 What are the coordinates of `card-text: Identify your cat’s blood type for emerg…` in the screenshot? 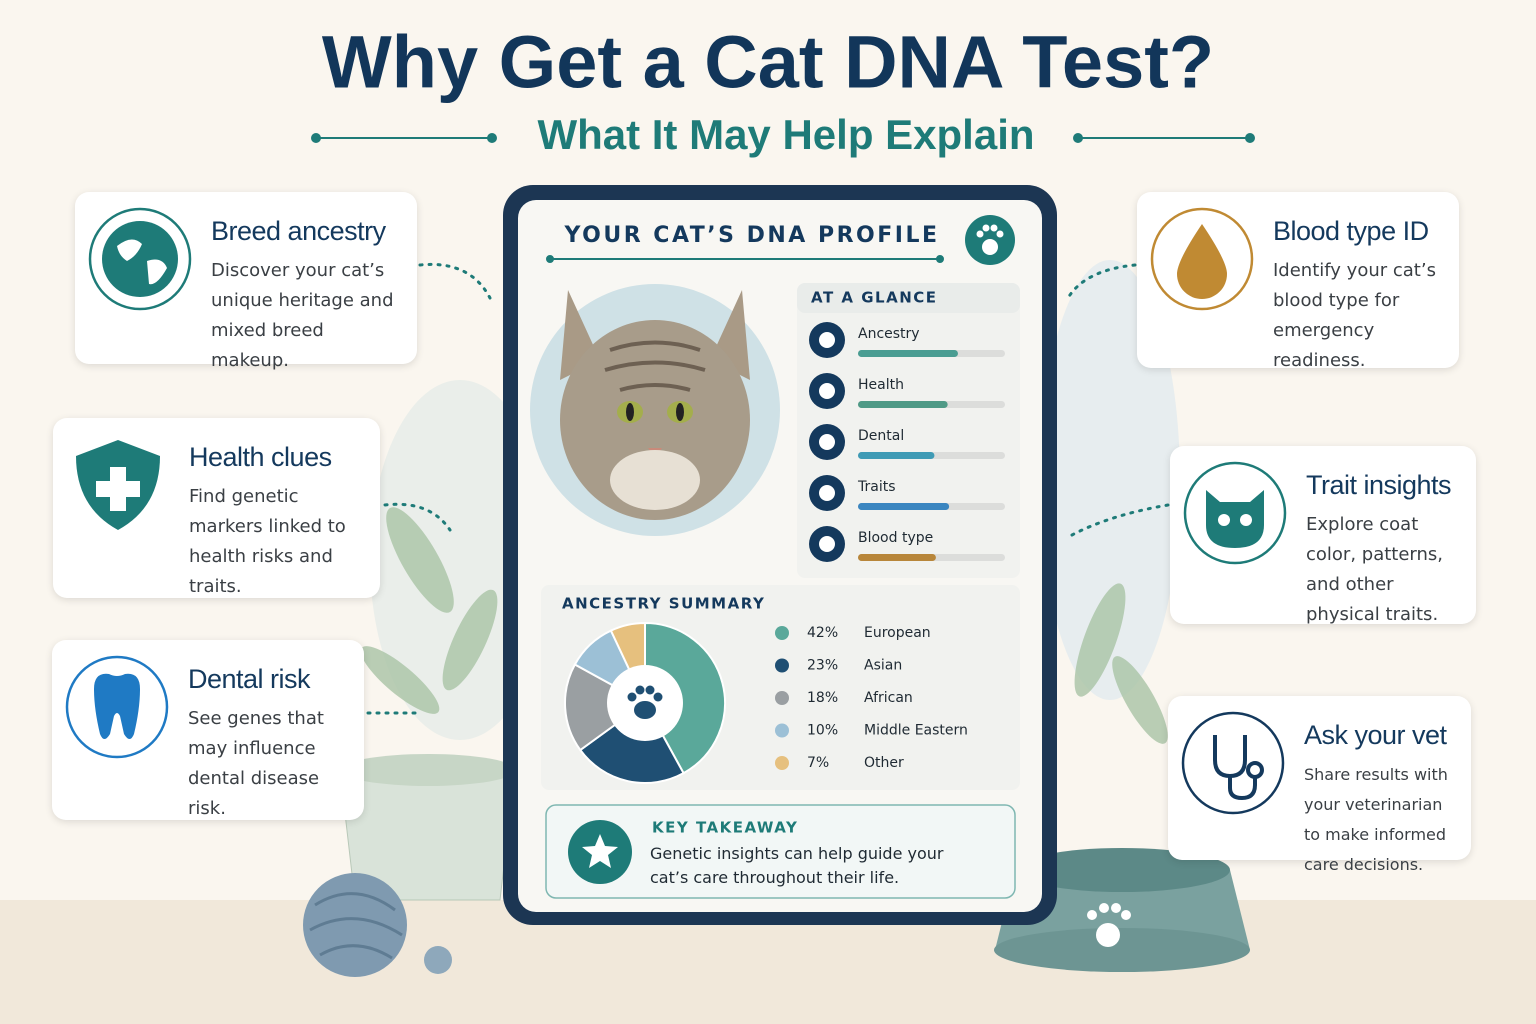 It's located at (1354, 315).